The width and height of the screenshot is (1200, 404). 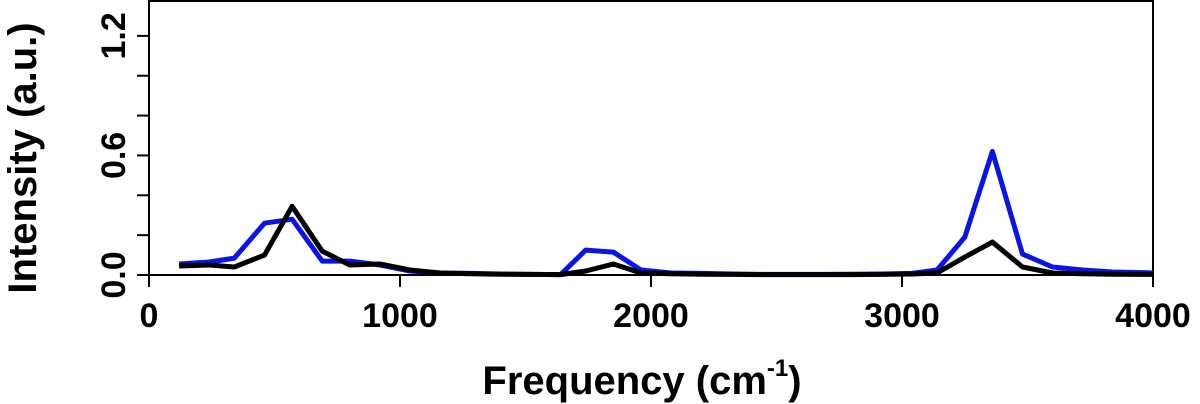 What do you see at coordinates (114, 35) in the screenshot?
I see `y-tick-label: 1.2` at bounding box center [114, 35].